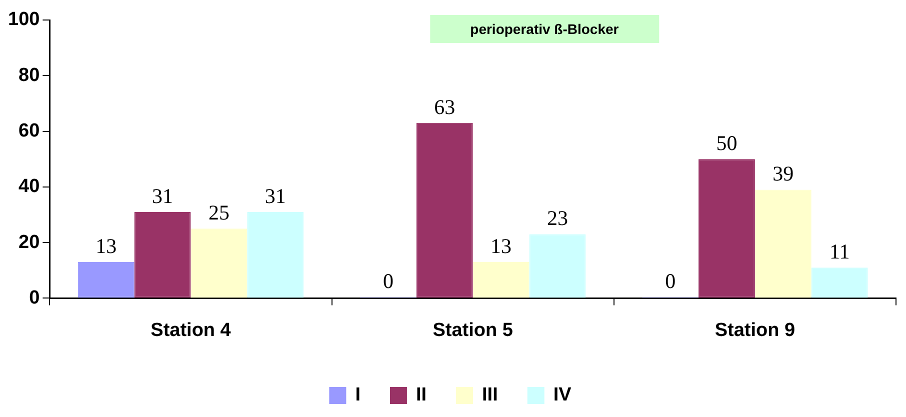  Describe the element at coordinates (219, 212) in the screenshot. I see `data-label: 25` at that location.